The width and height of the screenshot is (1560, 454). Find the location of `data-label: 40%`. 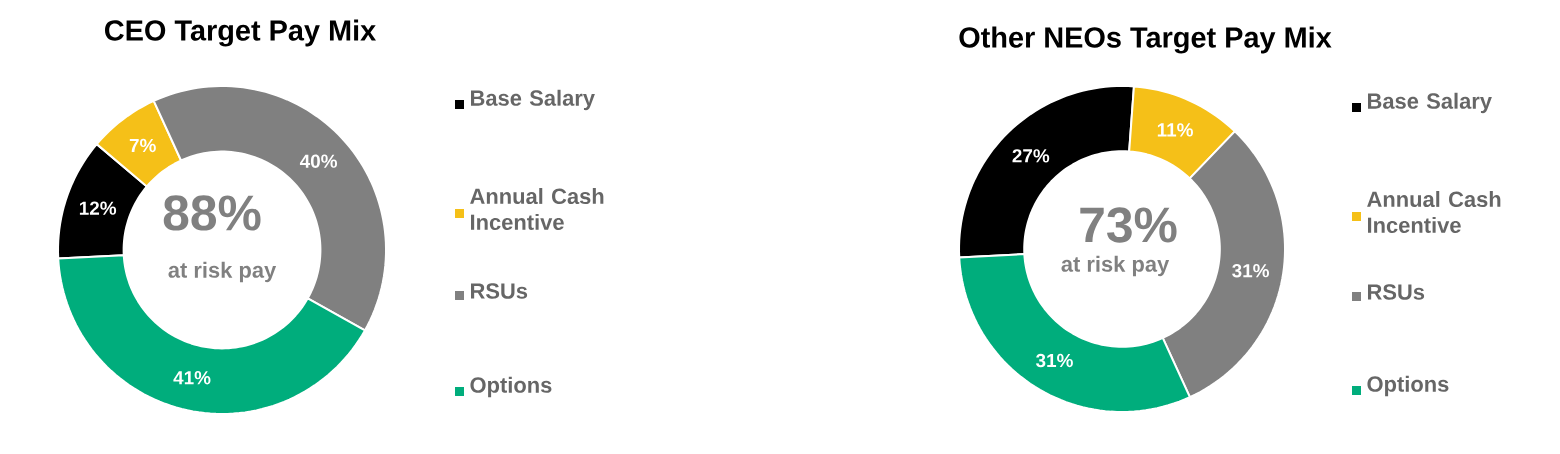

data-label: 40% is located at coordinates (318, 161).